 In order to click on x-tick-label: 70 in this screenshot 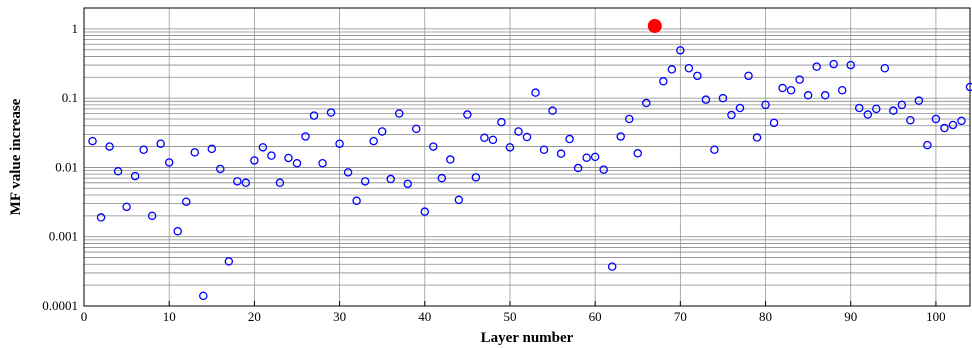, I will do `click(680, 316)`.